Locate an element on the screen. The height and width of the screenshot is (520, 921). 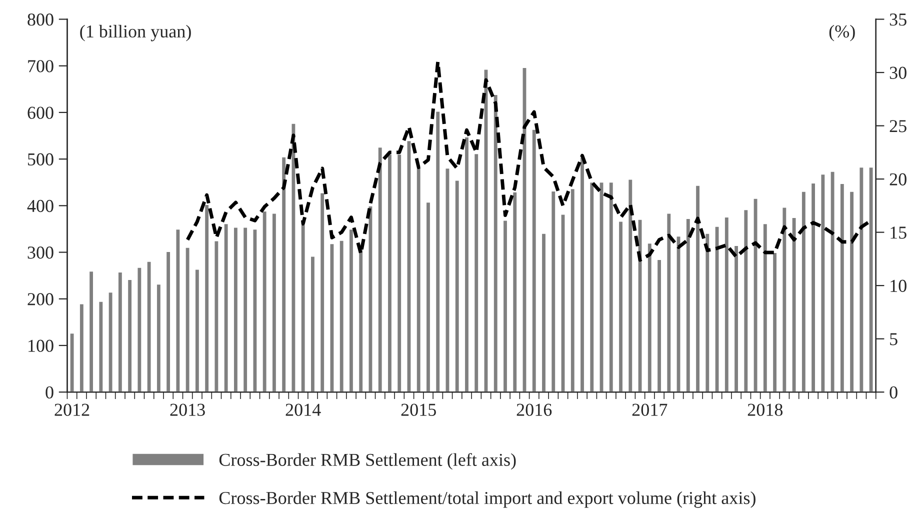
y-tick-label: 500 is located at coordinates (41, 159).